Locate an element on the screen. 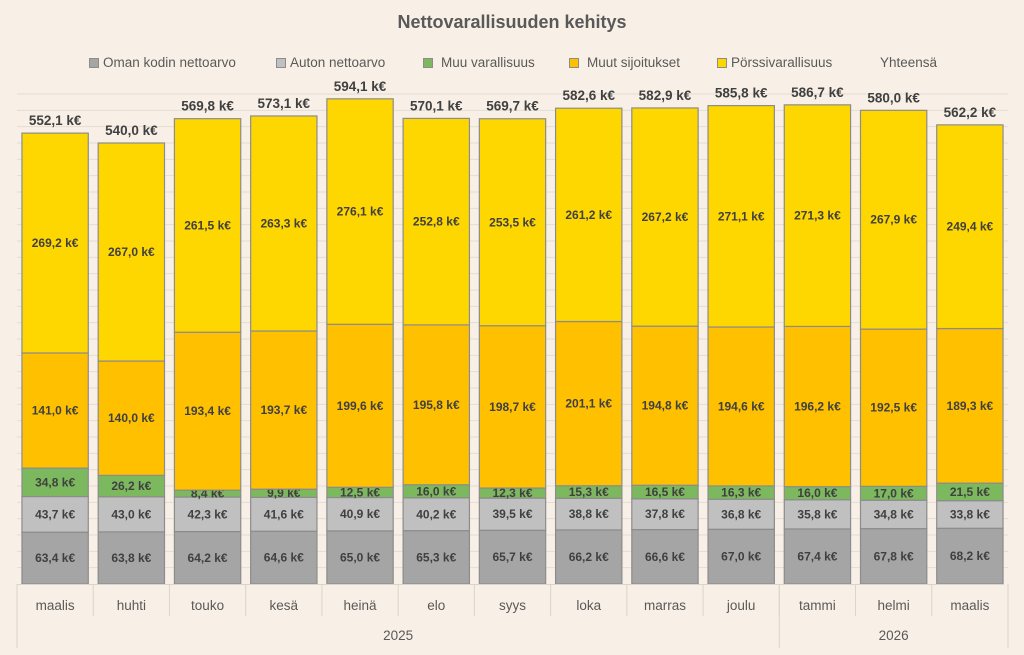 This screenshot has width=1024, height=655. data-label: 26,2 k€ is located at coordinates (131, 486).